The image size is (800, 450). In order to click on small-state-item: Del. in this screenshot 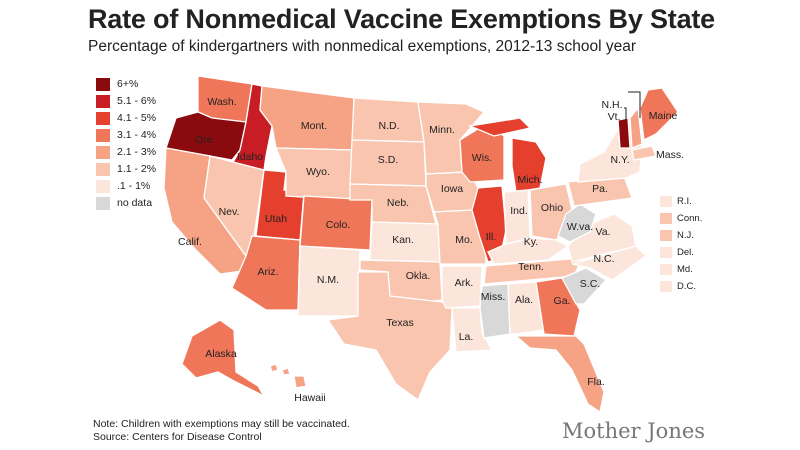, I will do `click(681, 252)`.